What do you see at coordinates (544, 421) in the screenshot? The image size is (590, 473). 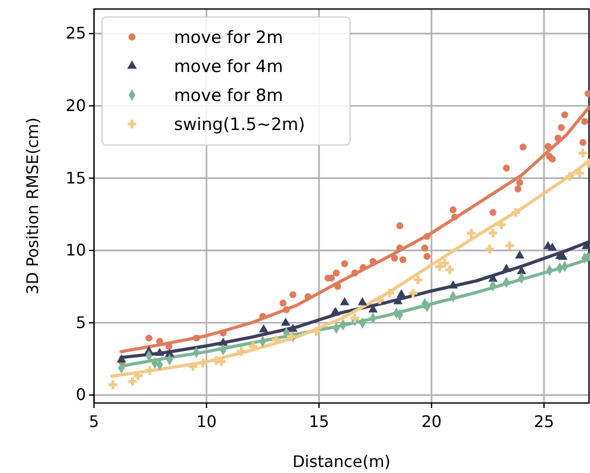 I see `x-tick-label: 25` at bounding box center [544, 421].